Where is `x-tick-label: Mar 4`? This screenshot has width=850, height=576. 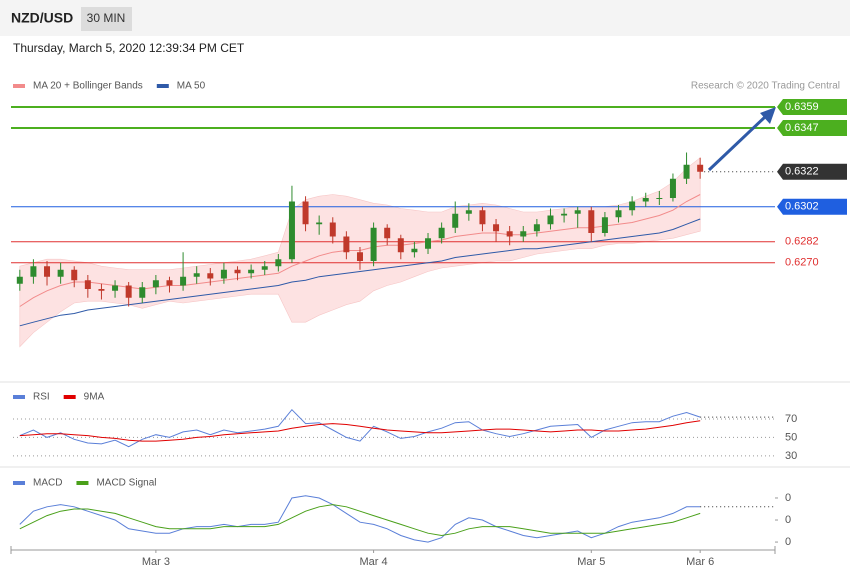
x-tick-label: Mar 4 is located at coordinates (374, 562).